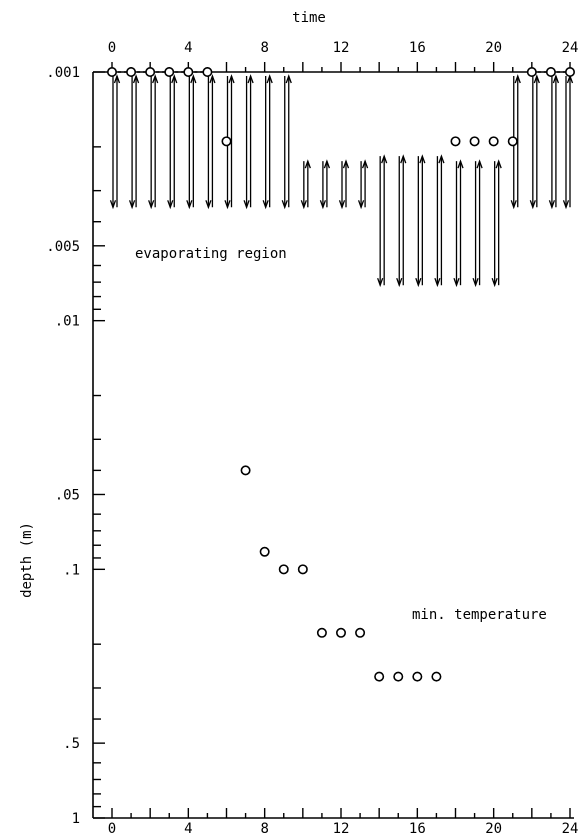 The width and height of the screenshot is (584, 834). Describe the element at coordinates (188, 827) in the screenshot. I see `x-tick-label-bottom: 4` at that location.